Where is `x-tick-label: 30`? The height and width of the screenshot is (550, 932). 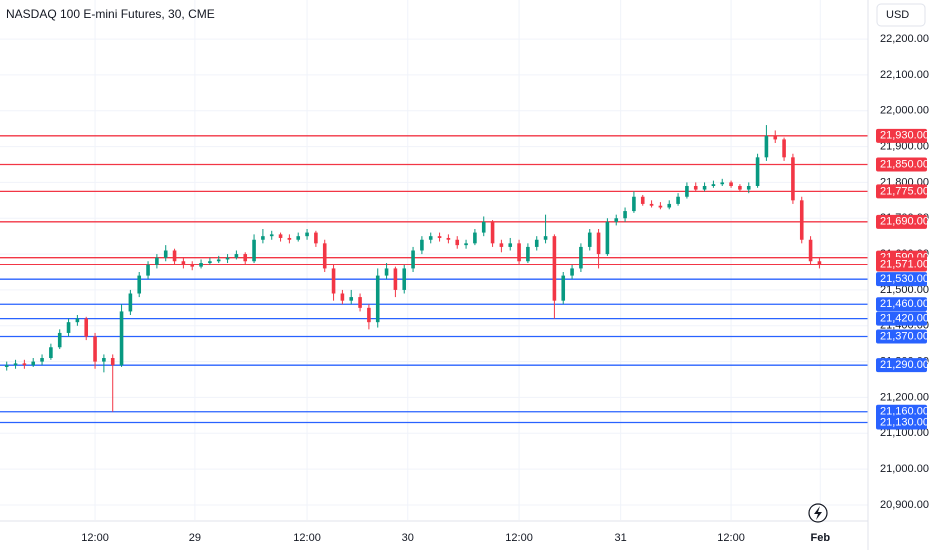 x-tick-label: 30 is located at coordinates (408, 538).